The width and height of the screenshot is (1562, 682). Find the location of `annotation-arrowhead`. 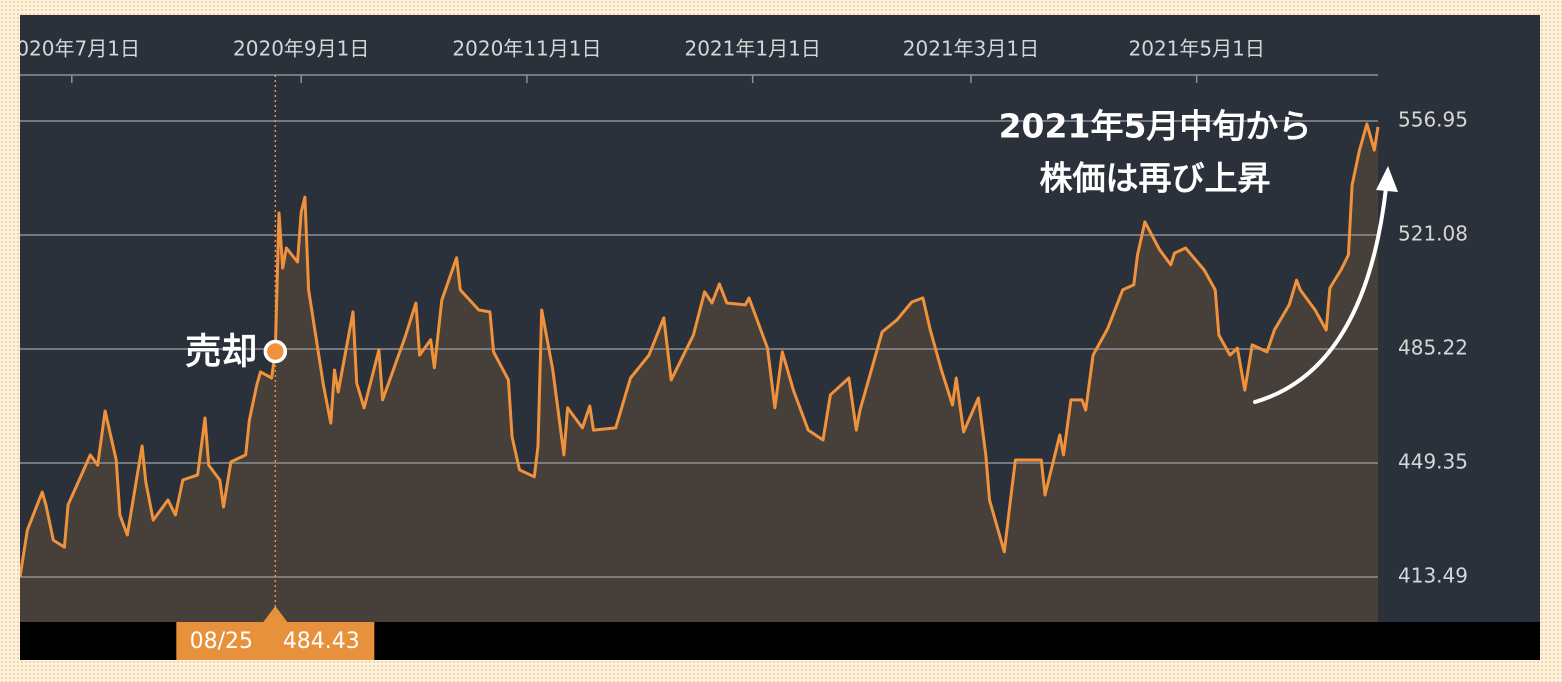

annotation-arrowhead is located at coordinates (1387, 179).